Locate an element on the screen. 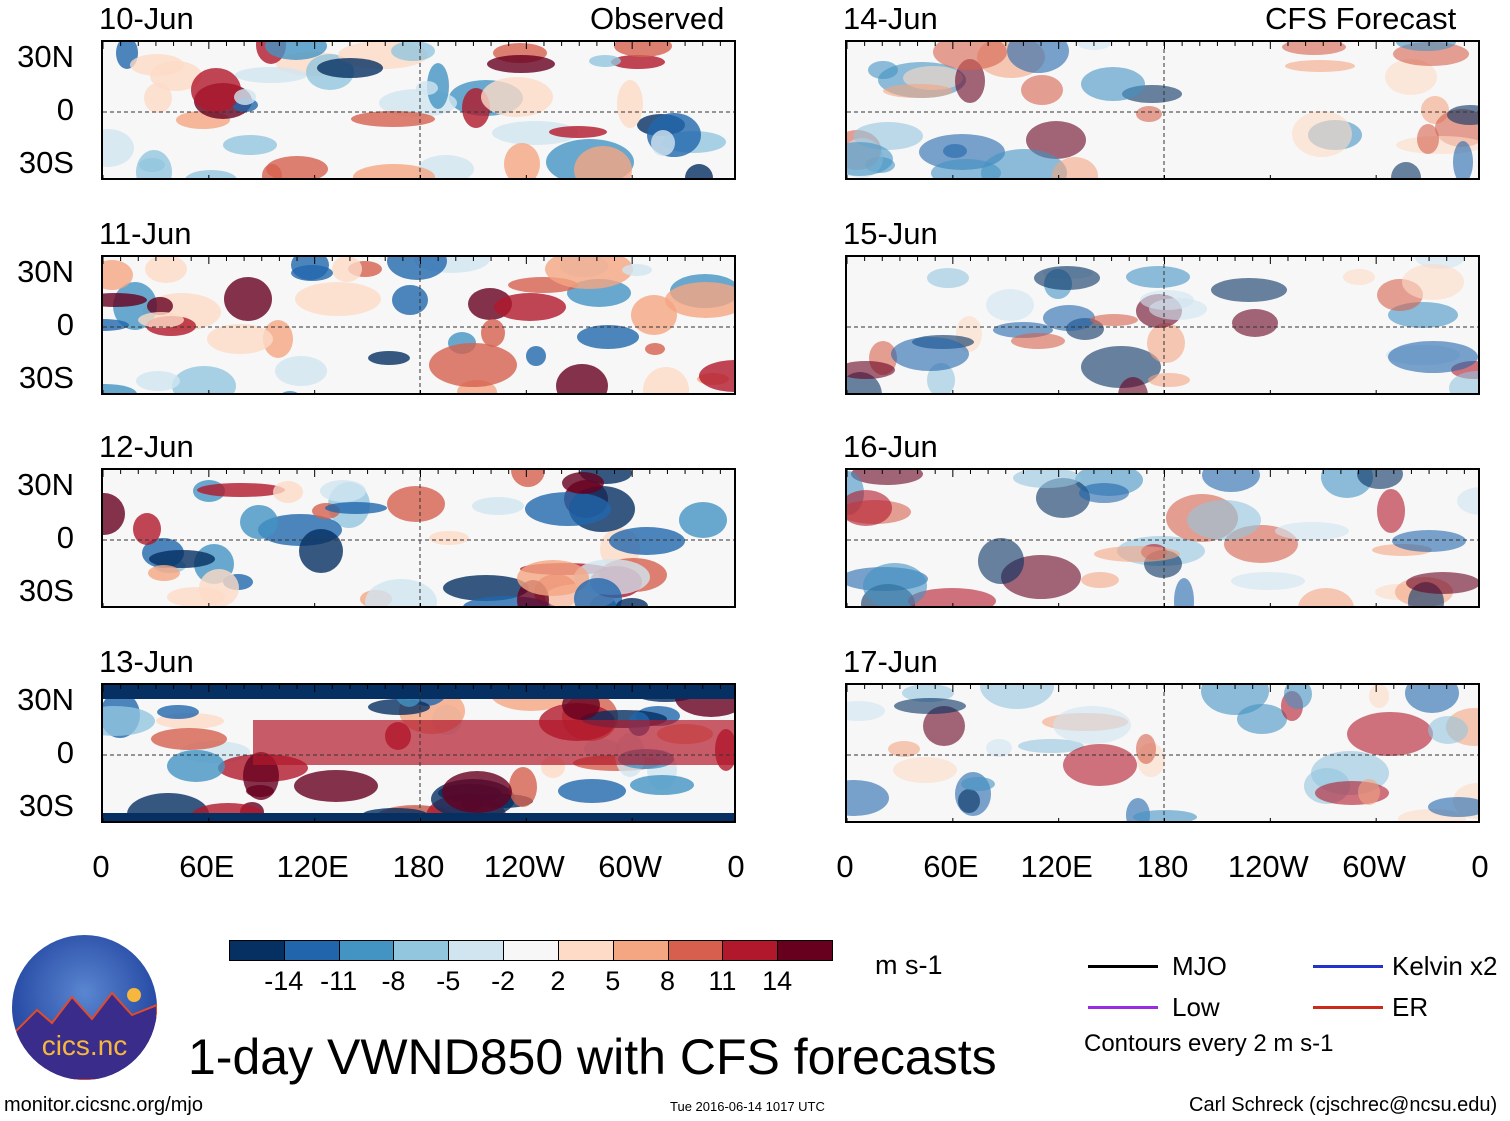  legend-kelvin-line is located at coordinates (1348, 966).